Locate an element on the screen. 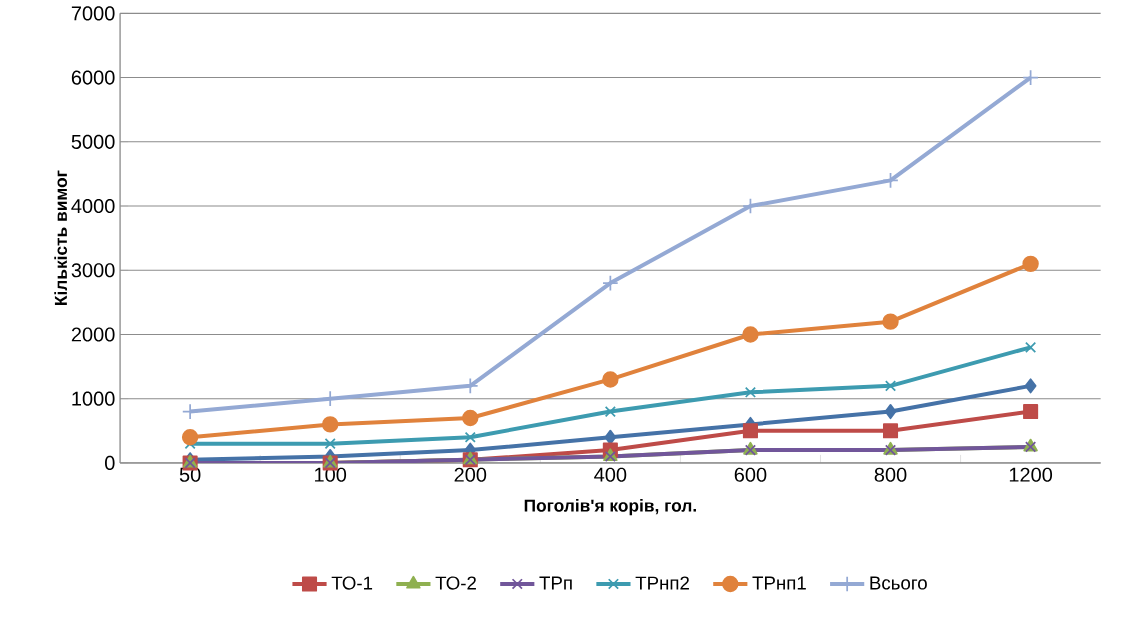 The width and height of the screenshot is (1134, 623). legend-label: ТРнп1 is located at coordinates (779, 583).